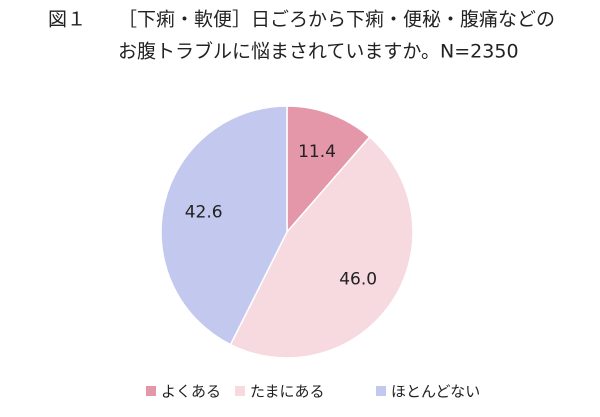 The image size is (600, 417). Describe the element at coordinates (67, 20) in the screenshot. I see `figure-label: 図１` at that location.